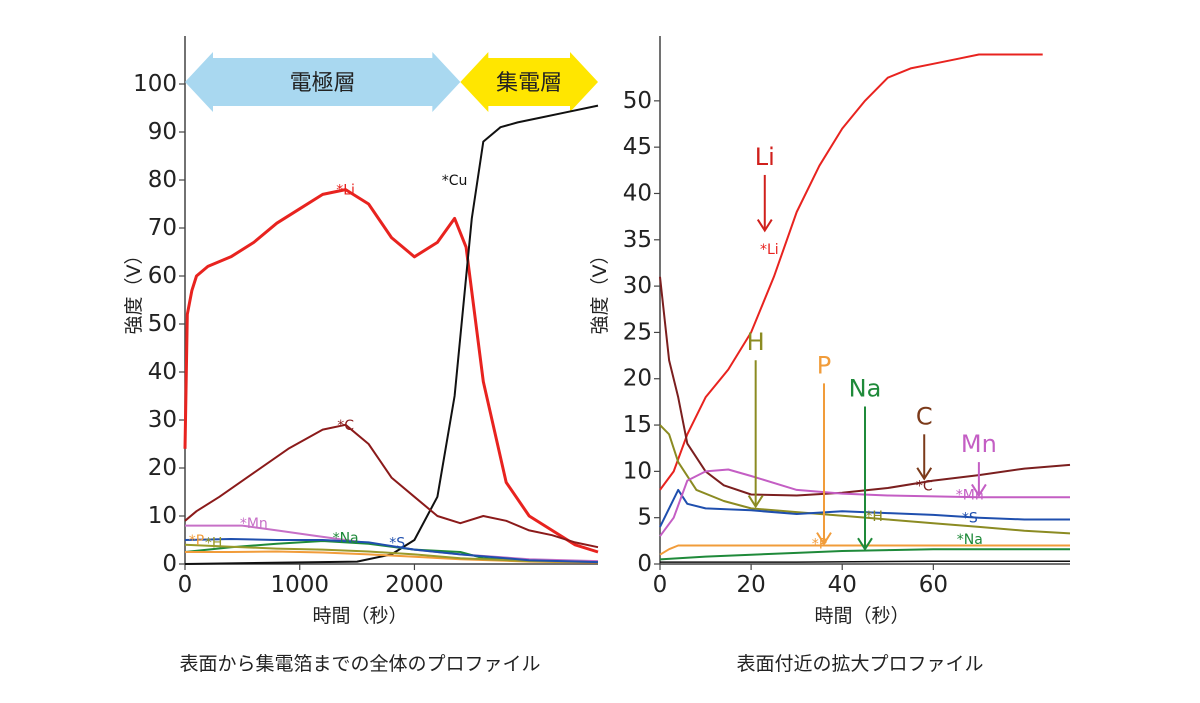 The height and width of the screenshot is (703, 1200). What do you see at coordinates (162, 420) in the screenshot?
I see `full-y-tick-label: 30` at bounding box center [162, 420].